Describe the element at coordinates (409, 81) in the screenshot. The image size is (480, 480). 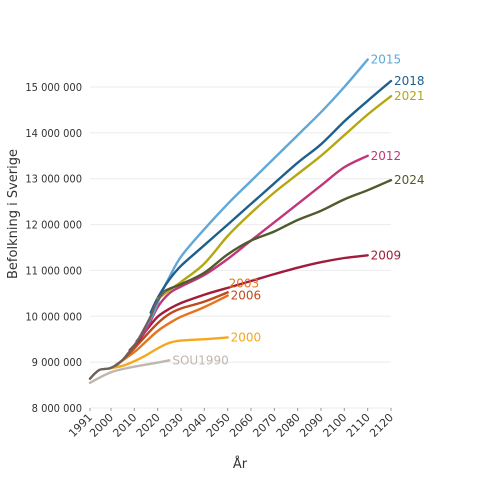
I see `series-label-2018: 2018` at that location.